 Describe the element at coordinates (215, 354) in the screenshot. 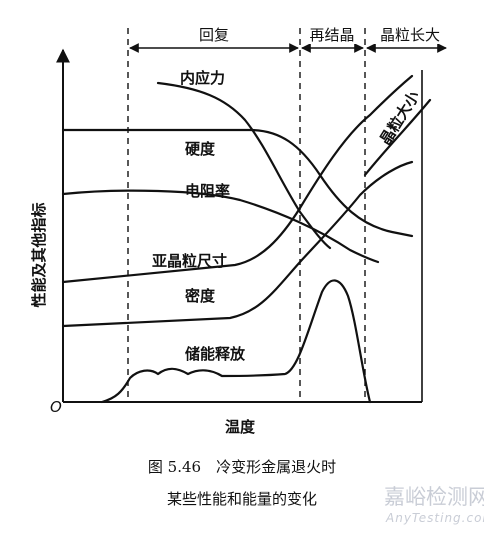

I see `label-stored-energy: 储能释放` at that location.